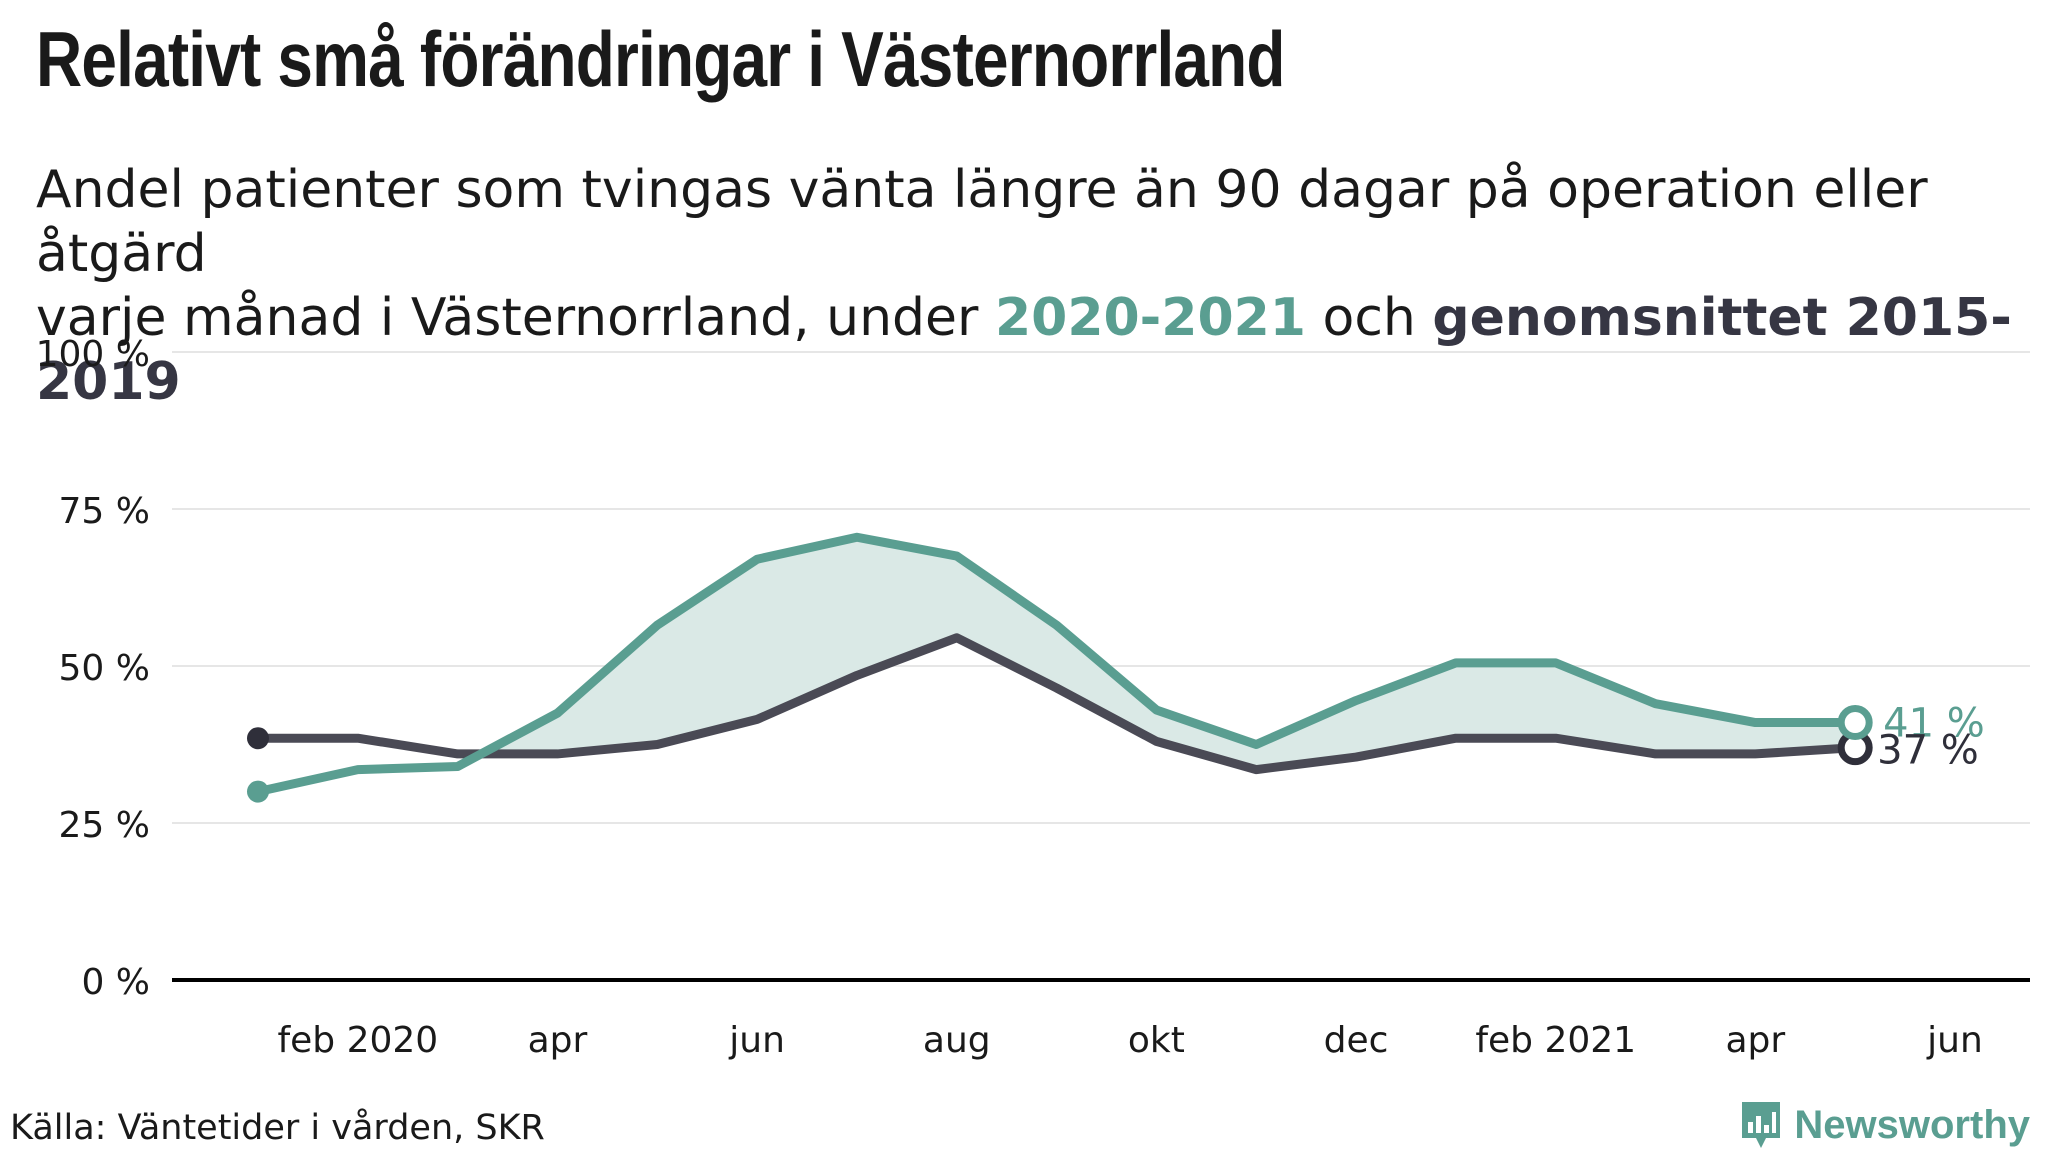 The height and width of the screenshot is (1152, 2048). I want to click on difference-fill-area, so click(1168, 653).